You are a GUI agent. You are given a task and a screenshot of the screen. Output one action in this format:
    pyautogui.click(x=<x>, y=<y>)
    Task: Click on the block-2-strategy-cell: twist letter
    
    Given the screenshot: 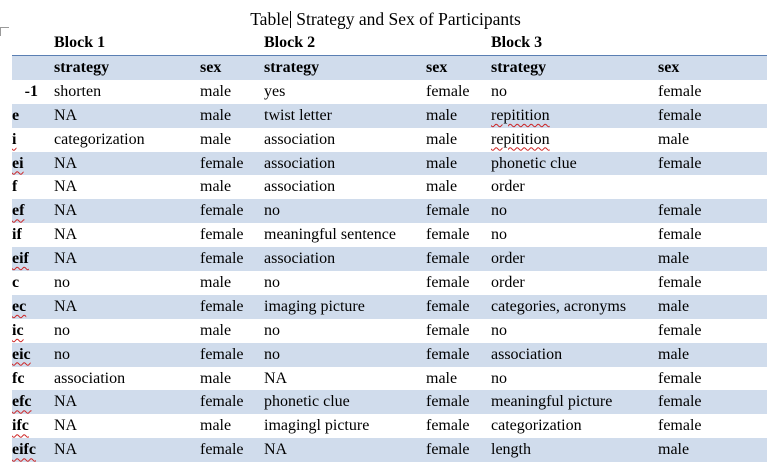 What is the action you would take?
    pyautogui.click(x=298, y=115)
    